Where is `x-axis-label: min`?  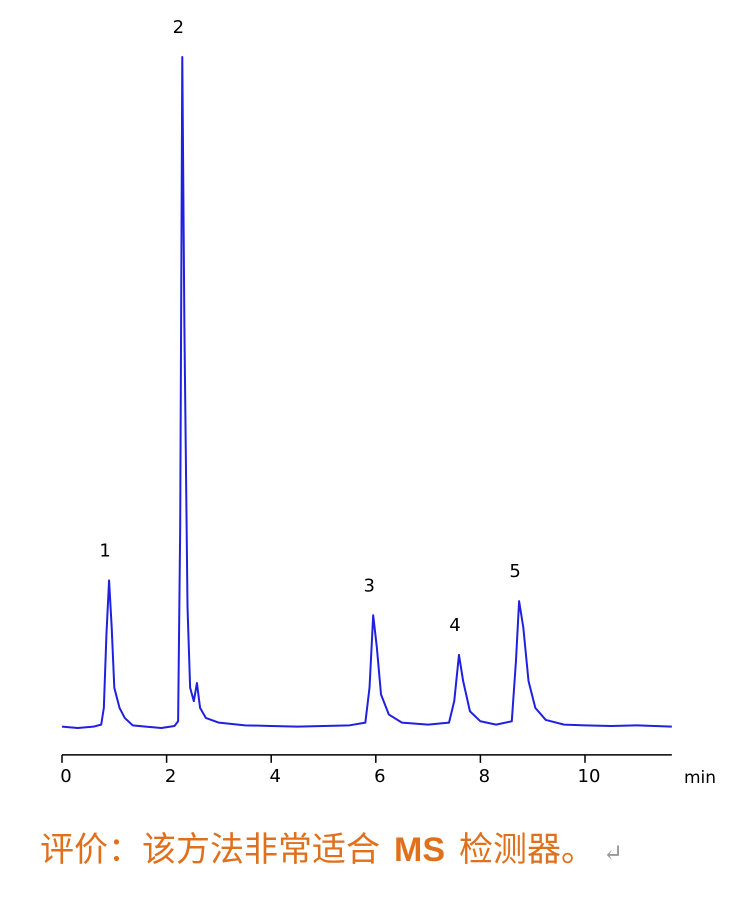
x-axis-label: min is located at coordinates (700, 778).